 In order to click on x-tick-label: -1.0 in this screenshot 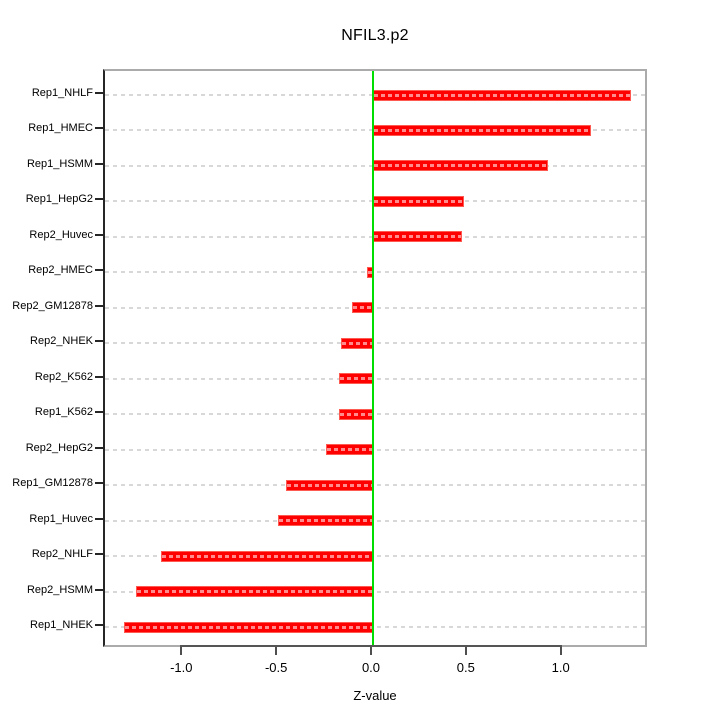, I will do `click(181, 667)`.